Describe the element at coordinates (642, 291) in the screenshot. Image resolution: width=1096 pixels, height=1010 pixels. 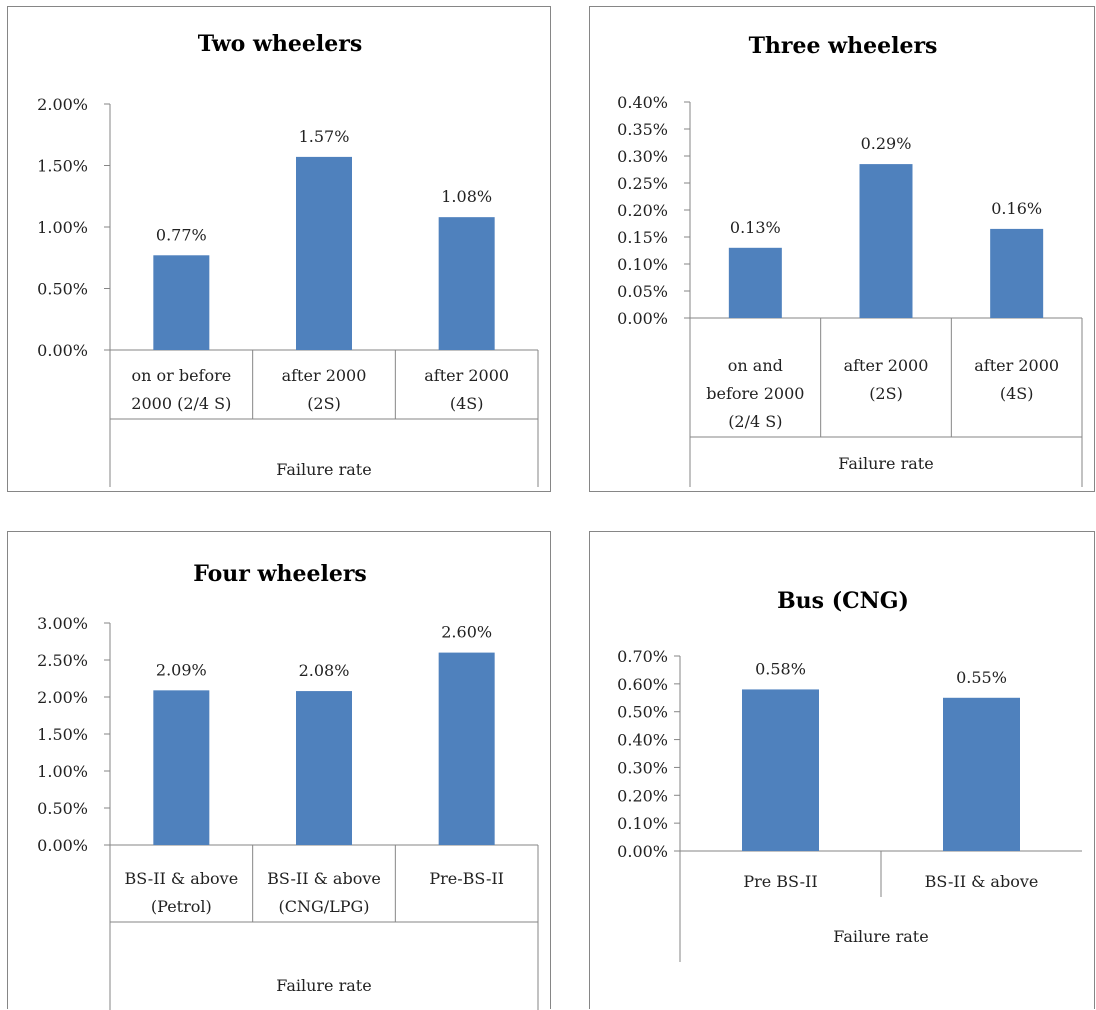
I see `y-tick-label: 0.05%` at that location.